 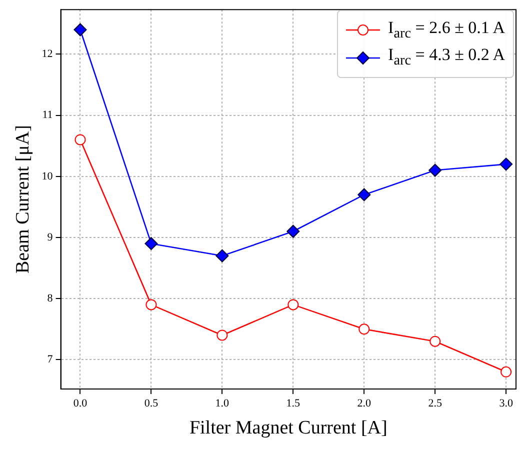 What do you see at coordinates (435, 403) in the screenshot?
I see `x-tick-label: 2.5` at bounding box center [435, 403].